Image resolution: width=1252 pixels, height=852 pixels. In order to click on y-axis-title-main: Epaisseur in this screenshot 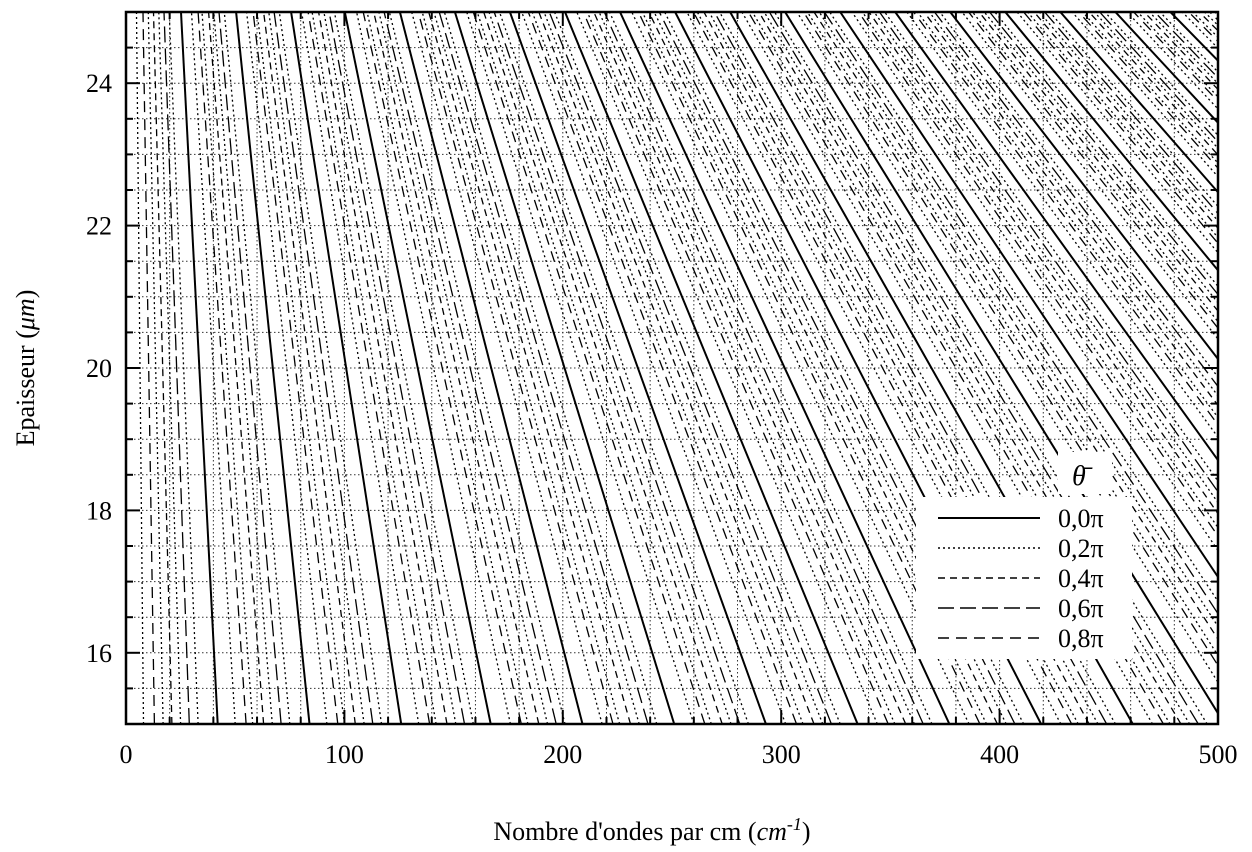, I will do `click(25, 395)`.